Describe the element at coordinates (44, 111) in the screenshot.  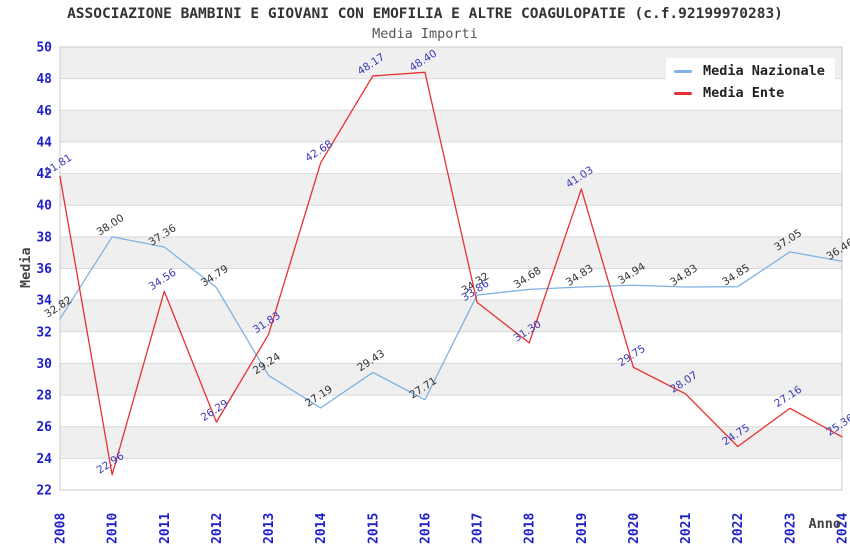
I see `svg-text: 46` at that location.